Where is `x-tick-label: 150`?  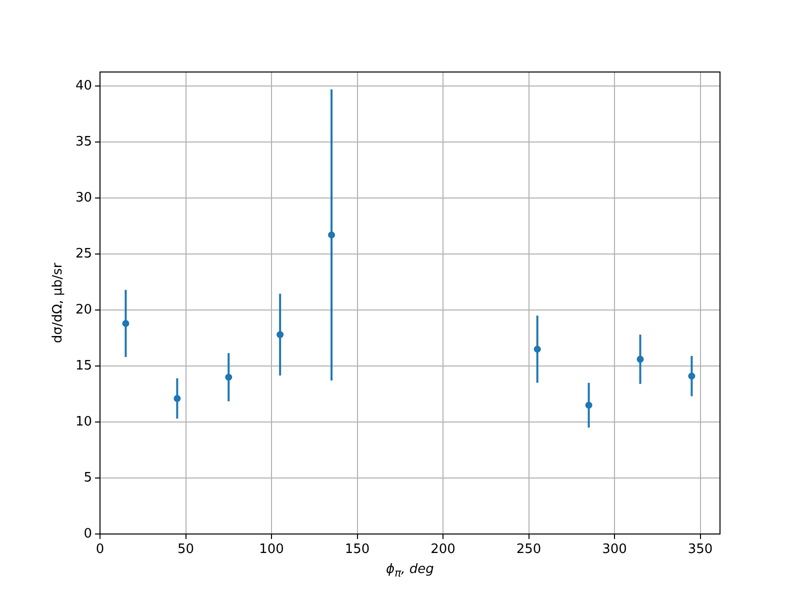 x-tick-label: 150 is located at coordinates (357, 550).